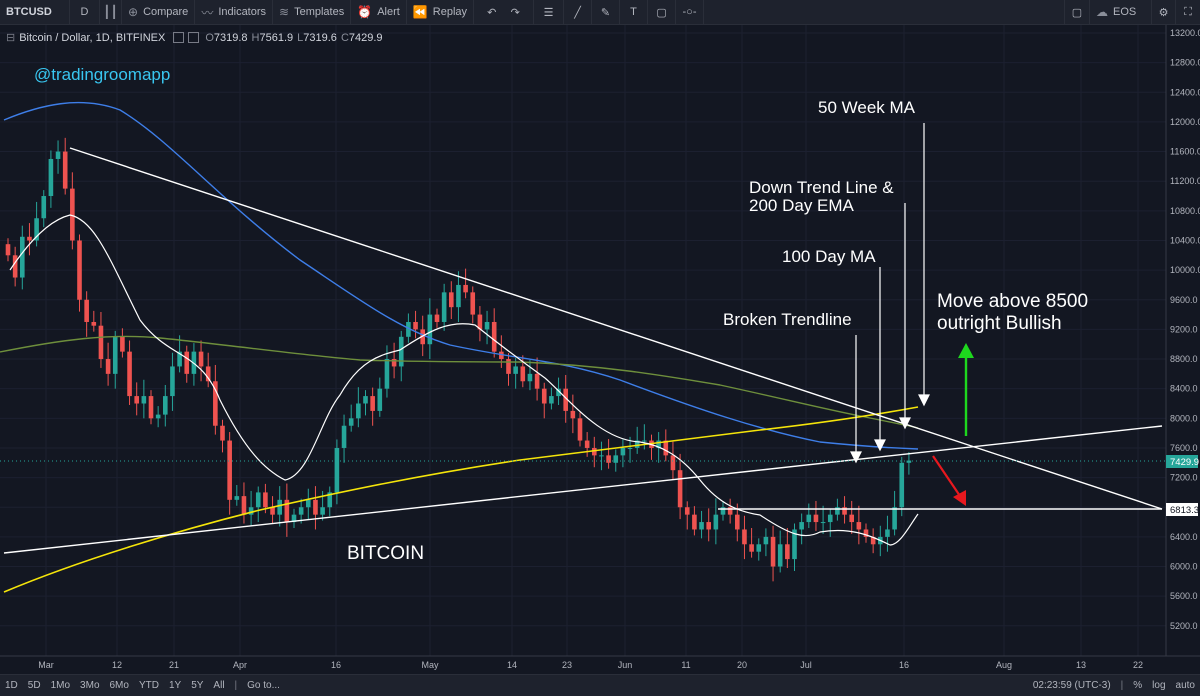 This screenshot has width=1200, height=696. Describe the element at coordinates (1185, 685) in the screenshot. I see `auto-toggle: auto` at that location.